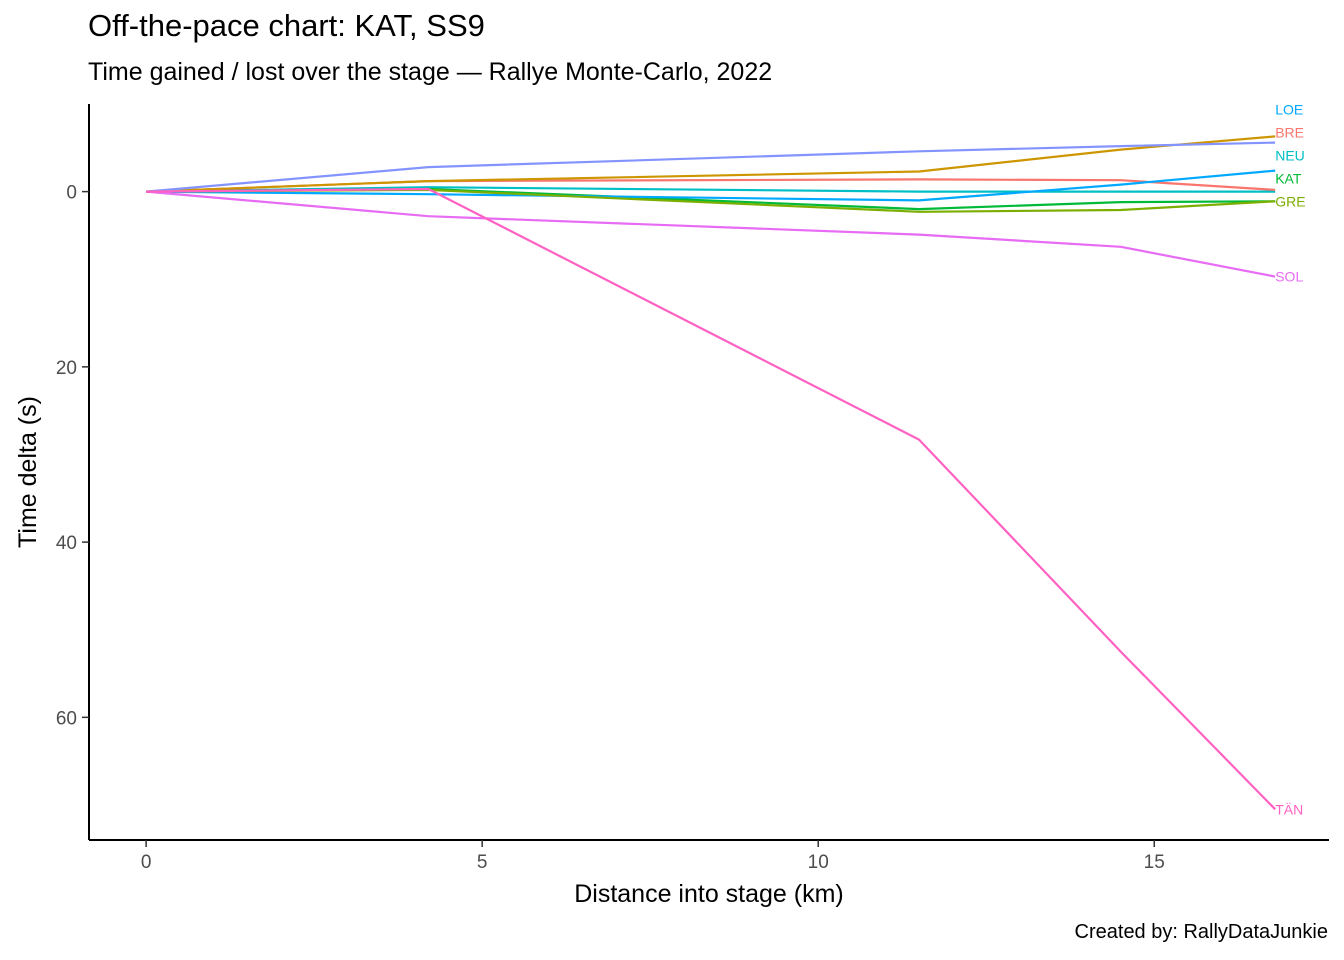 The height and width of the screenshot is (960, 1344). I want to click on y-tick-label-60: 60, so click(66, 718).